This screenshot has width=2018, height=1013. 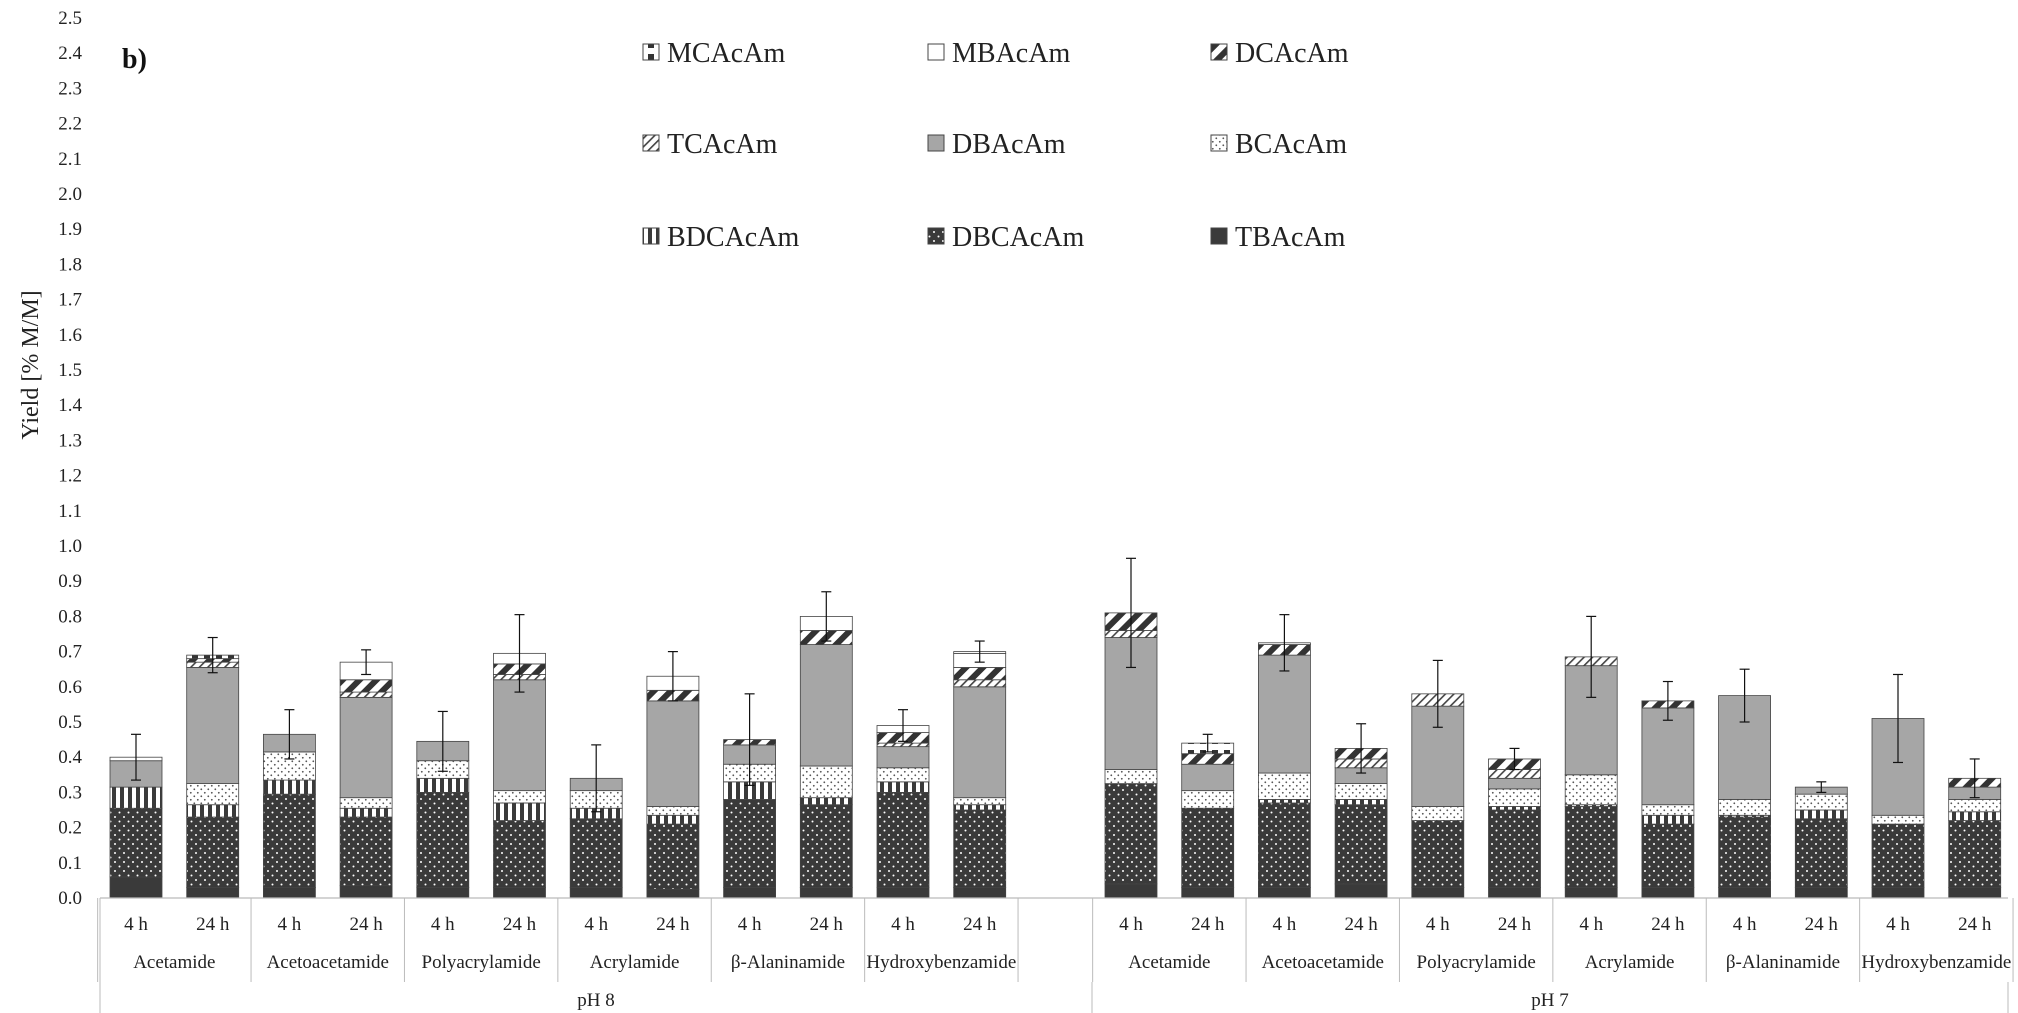 What do you see at coordinates (1292, 53) in the screenshot?
I see `legend-label-dcacam: DCAcAm` at bounding box center [1292, 53].